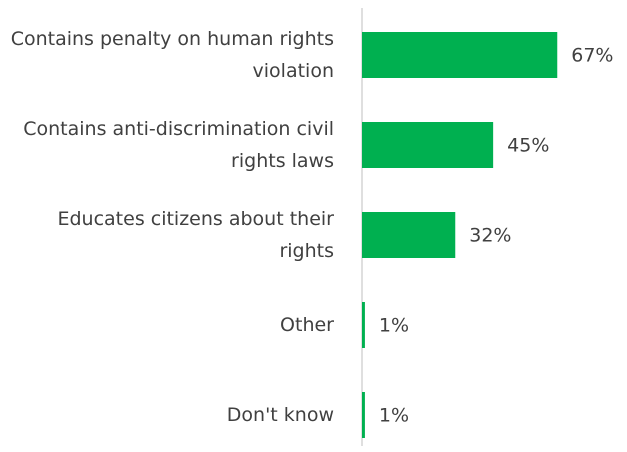  I want to click on category-label: Educates citizens about their rights, so click(195, 235).